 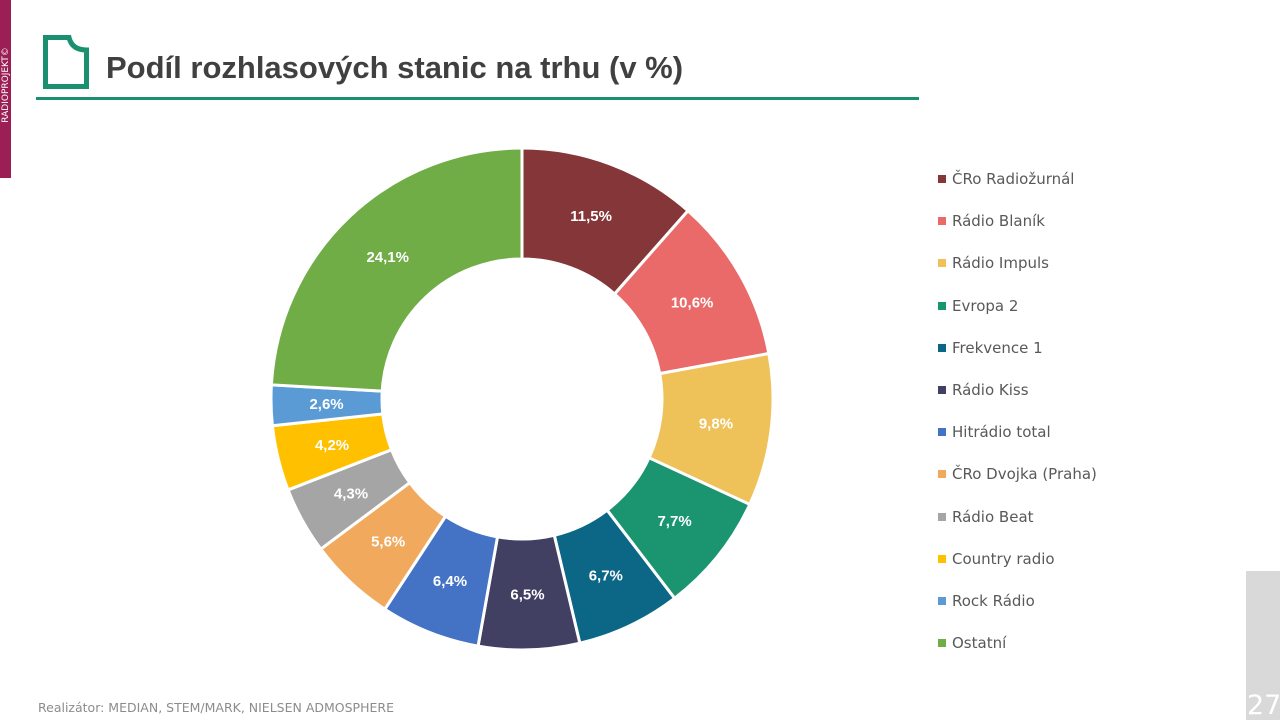 What do you see at coordinates (527, 594) in the screenshot?
I see `data-label: 6,5%` at bounding box center [527, 594].